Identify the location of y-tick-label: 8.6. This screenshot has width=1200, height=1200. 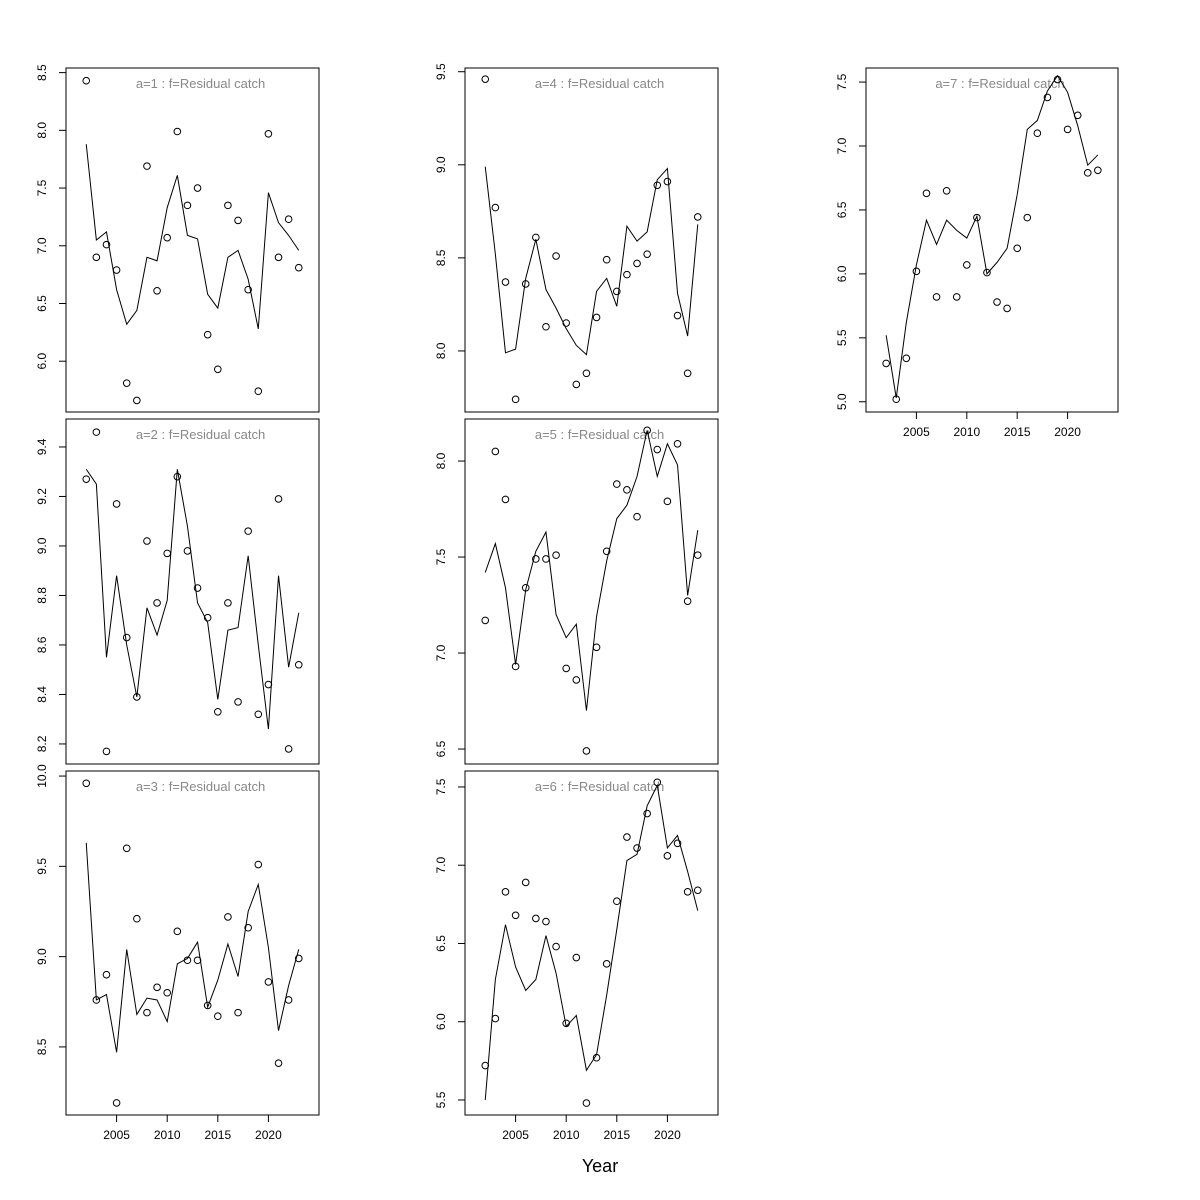
(42, 644).